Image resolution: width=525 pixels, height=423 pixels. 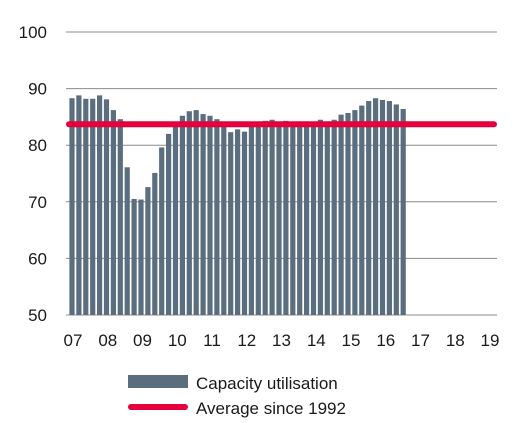 I want to click on y-axis-ticks: 100 90 80 70 60 50, so click(x=33, y=174).